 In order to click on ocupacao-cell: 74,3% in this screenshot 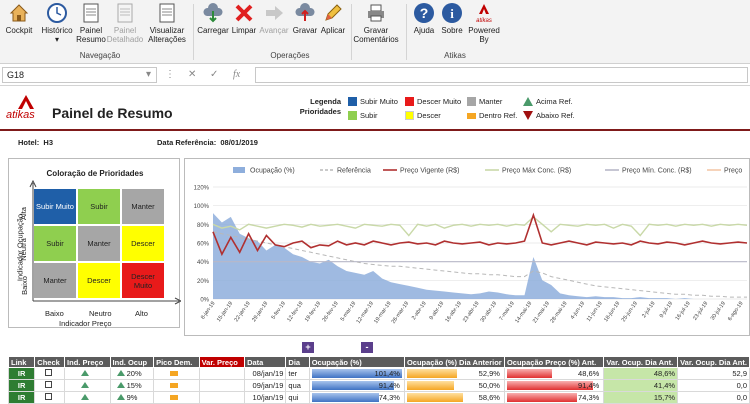, I will do `click(356, 397)`.